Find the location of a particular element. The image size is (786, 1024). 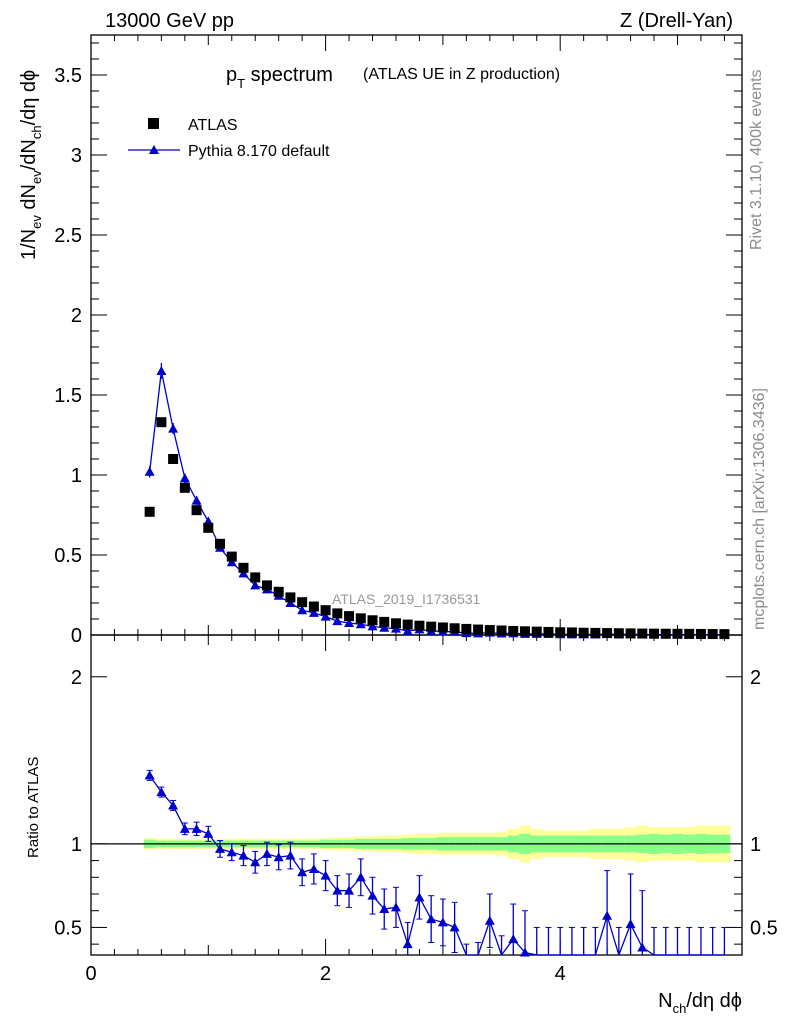

x-tick-label: 2 is located at coordinates (325, 974).